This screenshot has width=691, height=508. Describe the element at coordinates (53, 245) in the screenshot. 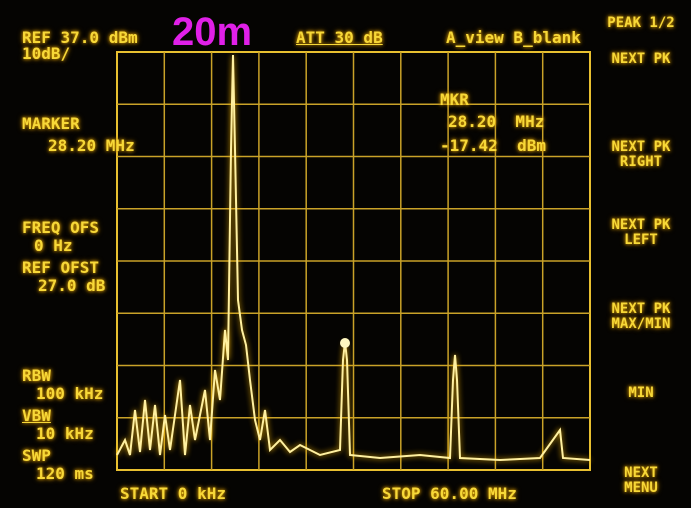

I see `freq-ofs-value: 0 Hz` at that location.